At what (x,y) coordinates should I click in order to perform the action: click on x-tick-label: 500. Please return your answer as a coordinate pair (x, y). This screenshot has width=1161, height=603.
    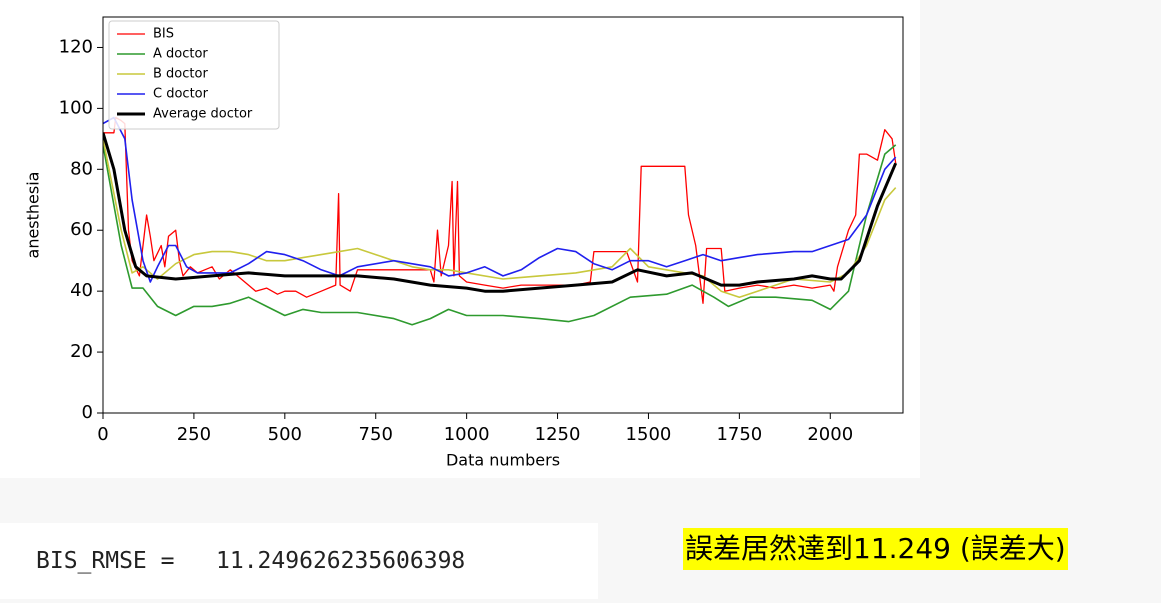
    Looking at the image, I should click on (285, 434).